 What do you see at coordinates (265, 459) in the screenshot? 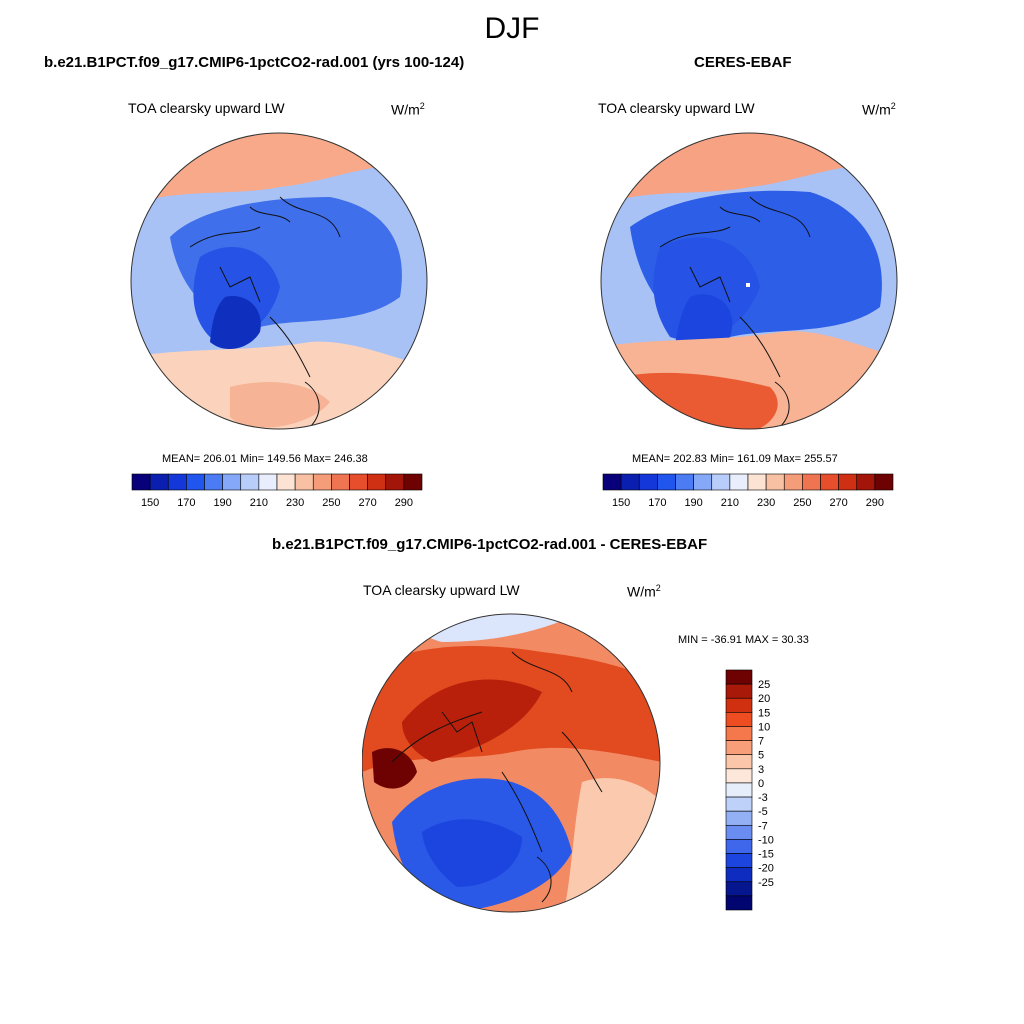
I see `model-stats: MEAN= 206.01 Min= 149.56 Max= 246.38` at bounding box center [265, 459].